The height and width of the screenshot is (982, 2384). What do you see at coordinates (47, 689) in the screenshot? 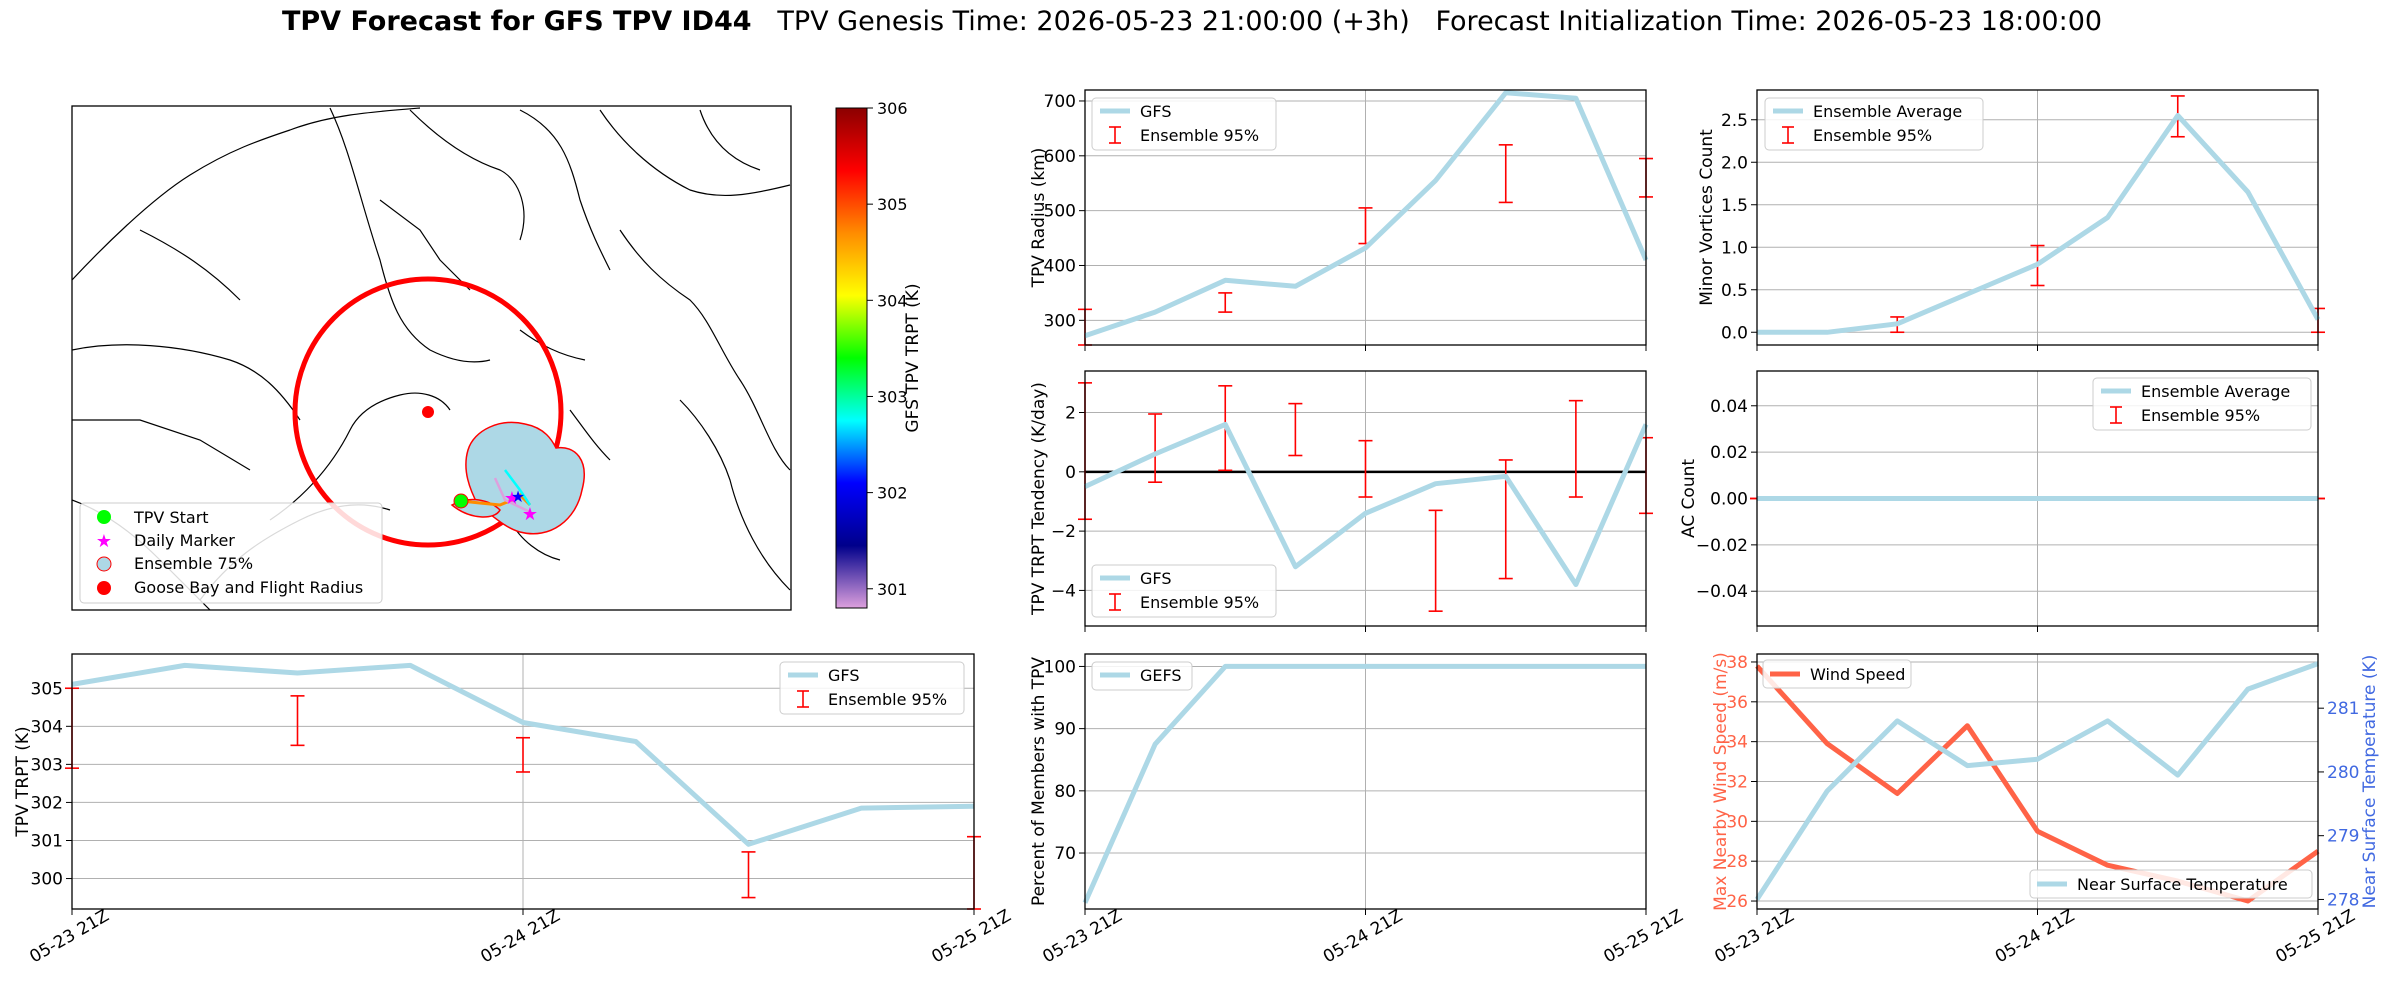
I see `y-tick-label: 305` at bounding box center [47, 689].